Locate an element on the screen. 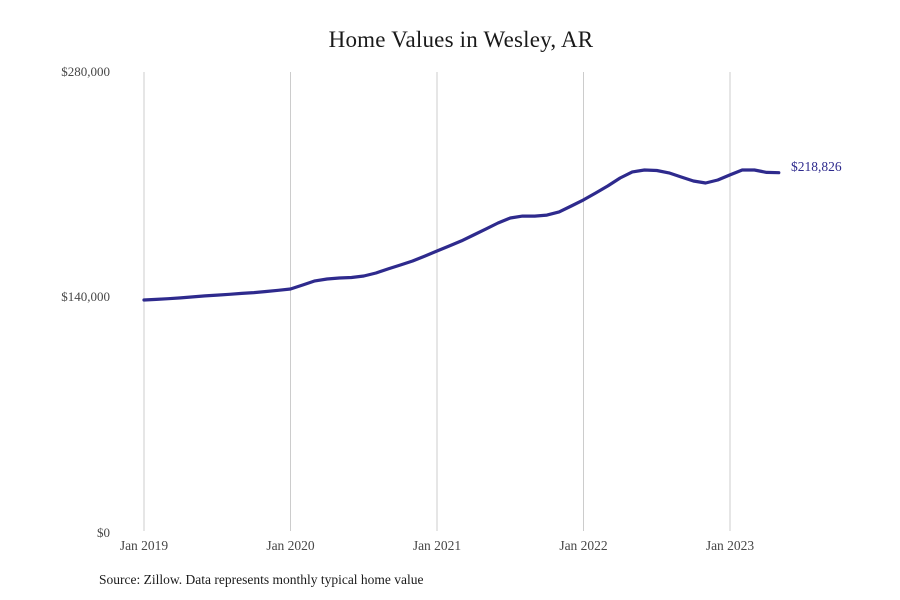 This screenshot has width=900, height=600. x-axis-tick-jan-2023: Jan 2023 is located at coordinates (730, 545).